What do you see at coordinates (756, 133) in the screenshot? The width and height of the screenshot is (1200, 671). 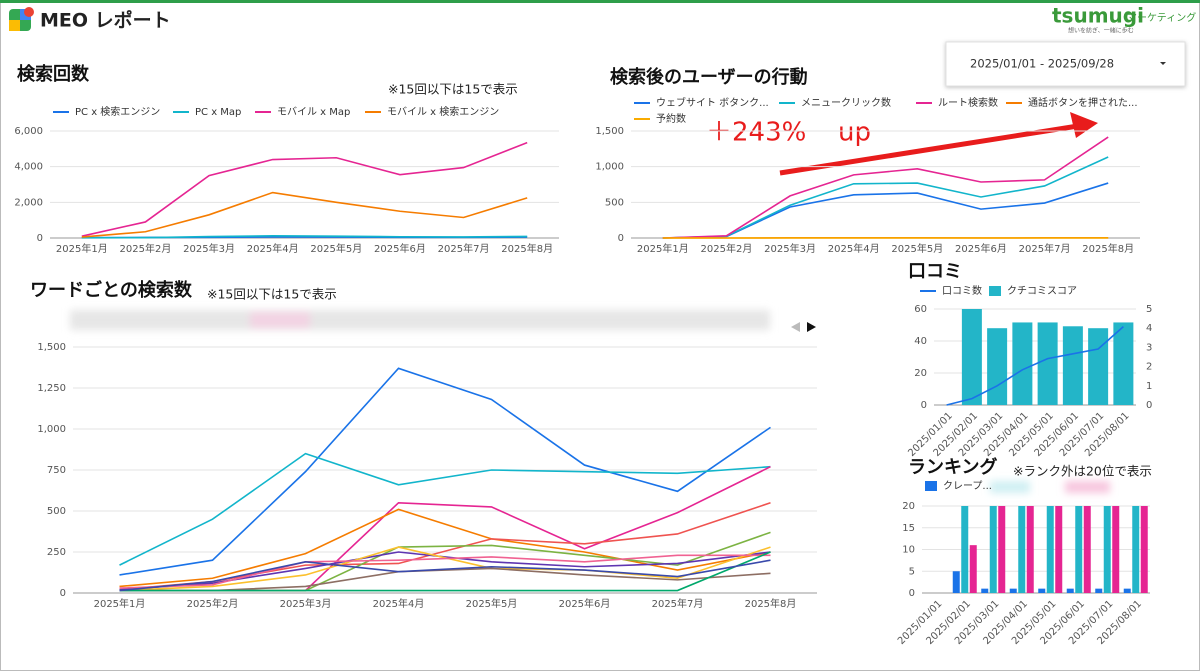 I see `annotation: ＋243%` at bounding box center [756, 133].